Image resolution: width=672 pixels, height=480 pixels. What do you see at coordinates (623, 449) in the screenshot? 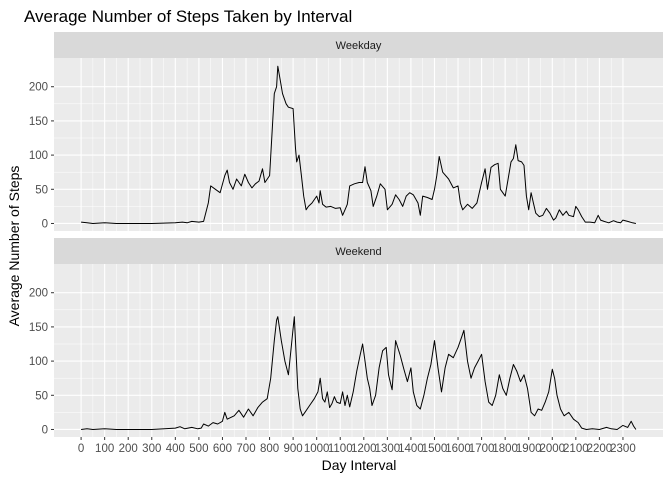
I see `x-tick-label: 2300` at bounding box center [623, 449].